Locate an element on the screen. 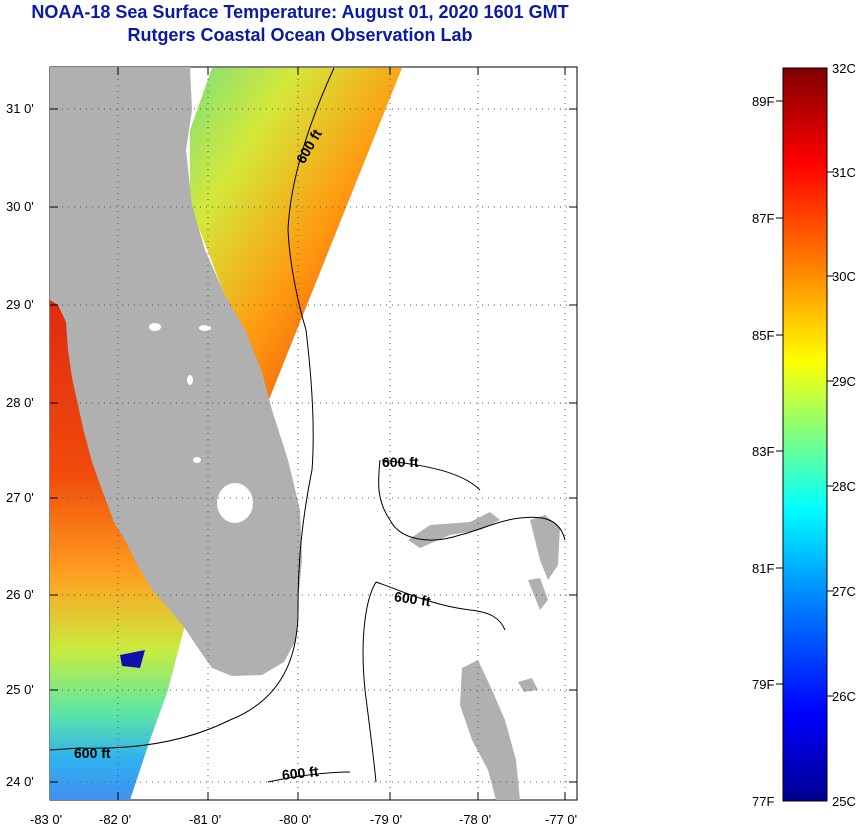 This screenshot has width=864, height=832. colorbar-fahrenheit-label: 77F is located at coordinates (763, 801).